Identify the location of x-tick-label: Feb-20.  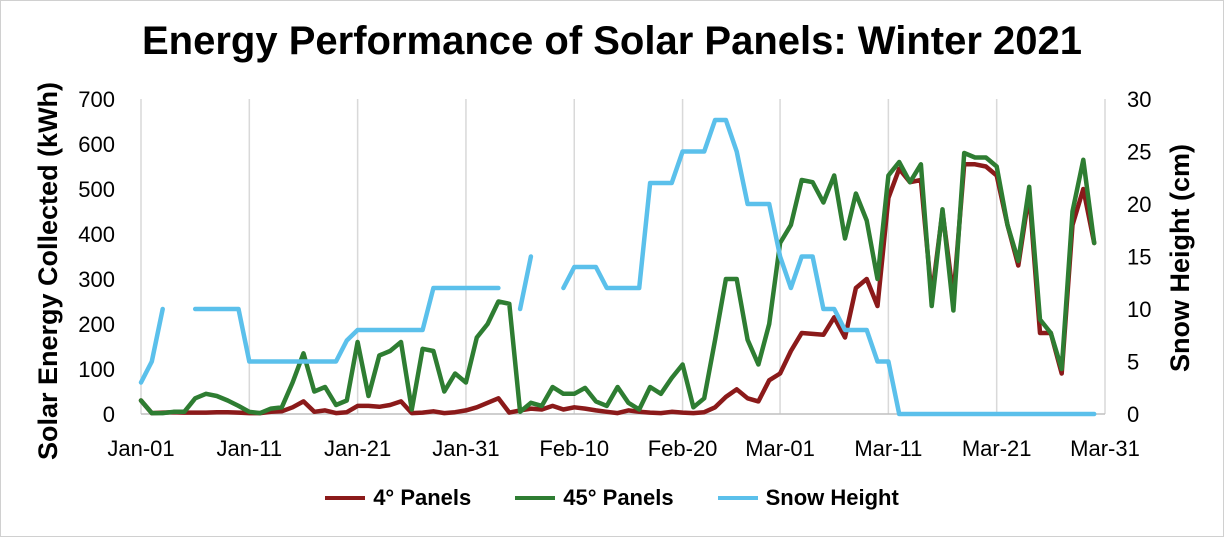
(683, 448).